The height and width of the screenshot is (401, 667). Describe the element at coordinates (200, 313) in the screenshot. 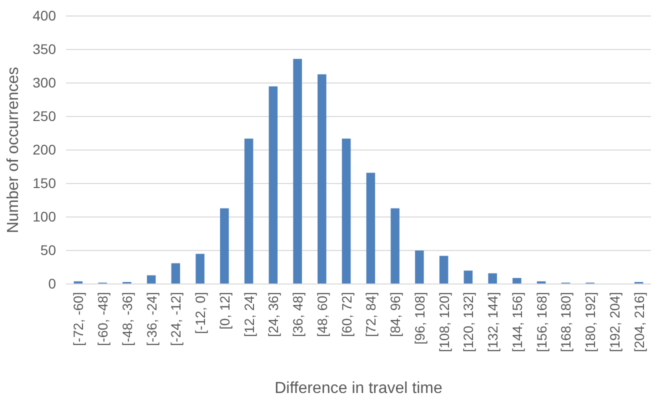

I see `x-tick-label: [-12, 0]` at that location.